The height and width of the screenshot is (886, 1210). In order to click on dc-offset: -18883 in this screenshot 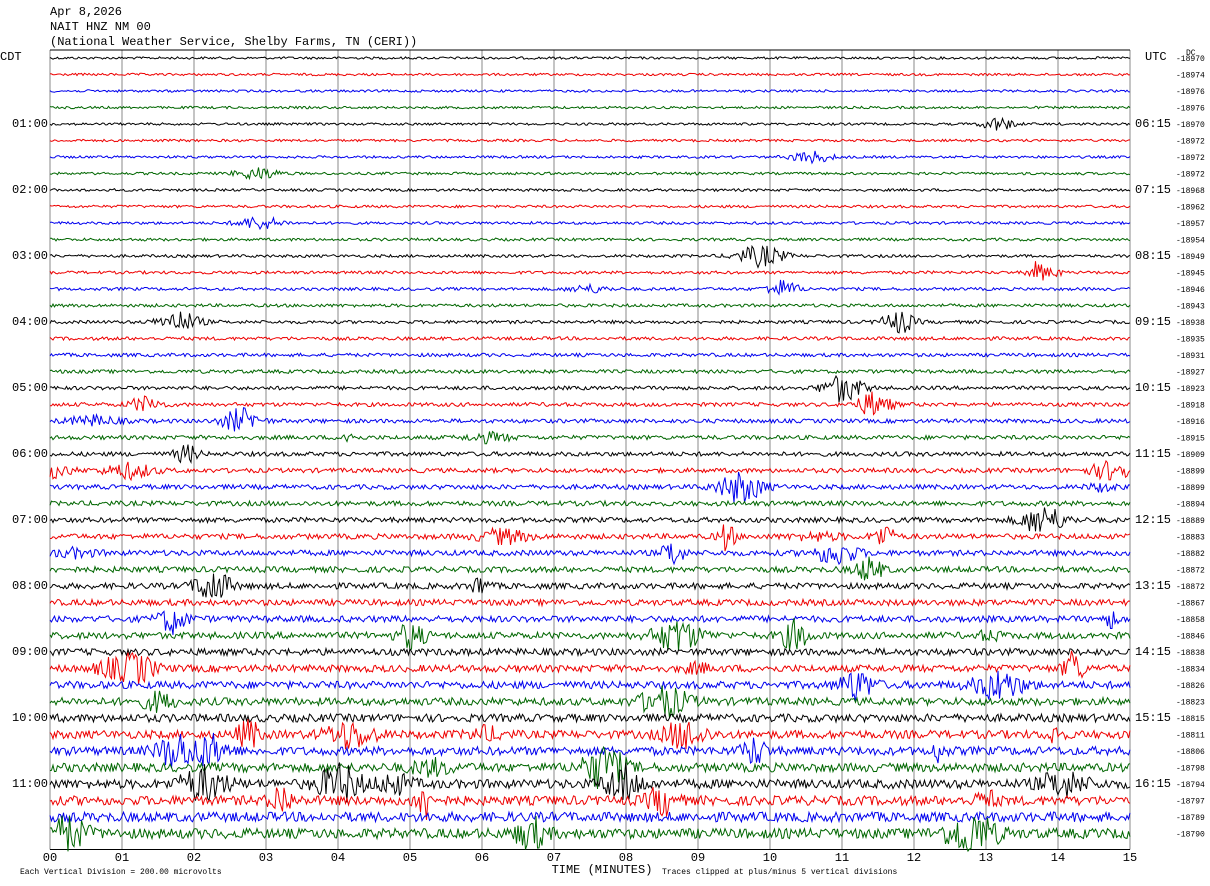, I will do `click(1190, 538)`.